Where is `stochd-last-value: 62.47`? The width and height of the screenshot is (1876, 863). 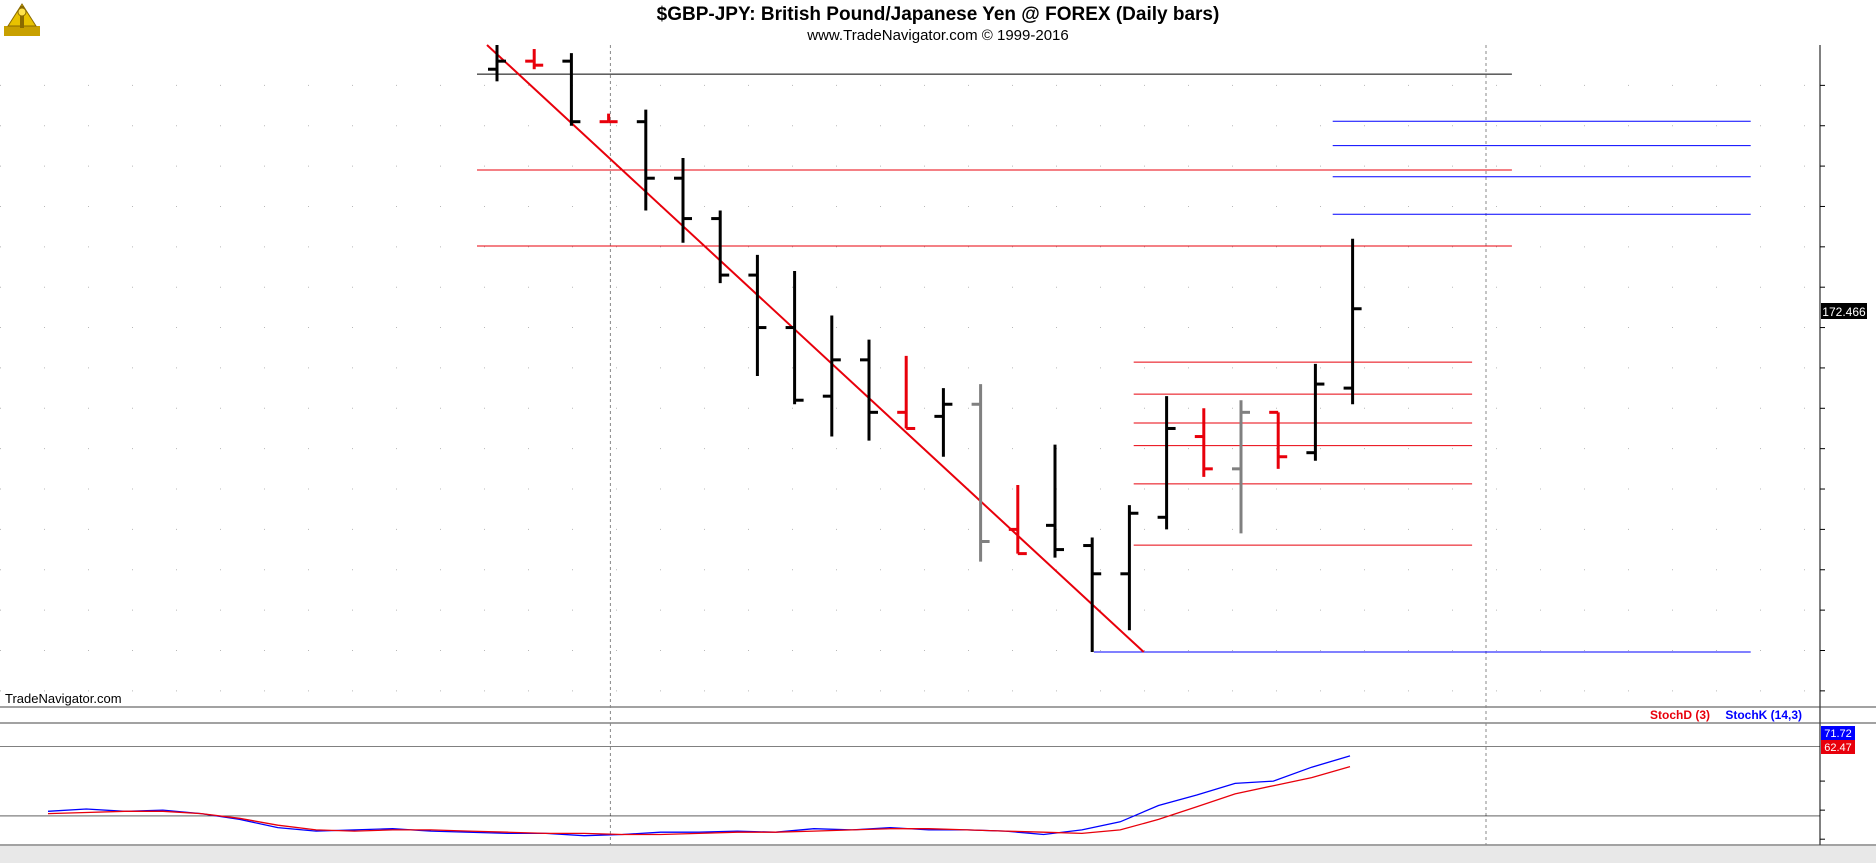 stochd-last-value: 62.47 is located at coordinates (1838, 748).